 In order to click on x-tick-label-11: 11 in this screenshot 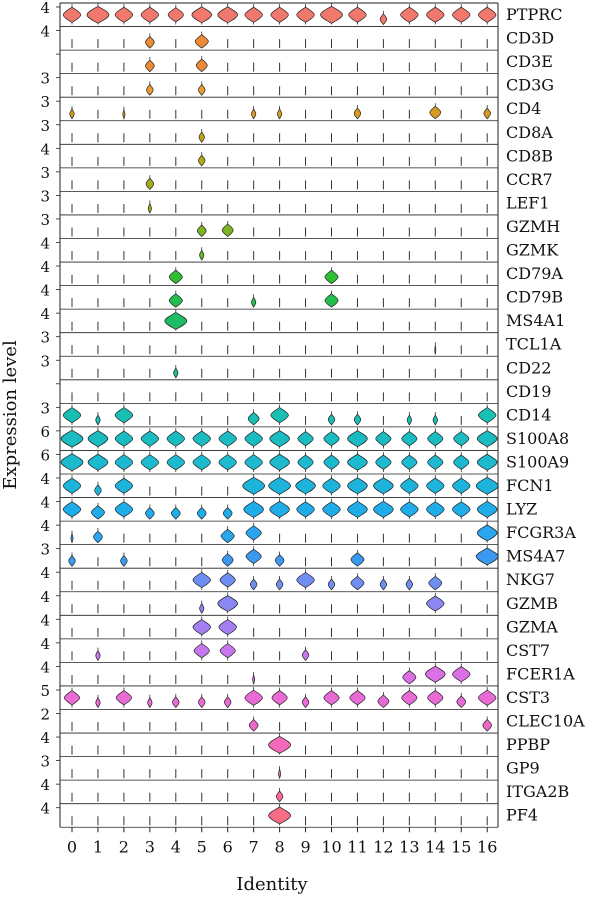, I will do `click(357, 846)`.